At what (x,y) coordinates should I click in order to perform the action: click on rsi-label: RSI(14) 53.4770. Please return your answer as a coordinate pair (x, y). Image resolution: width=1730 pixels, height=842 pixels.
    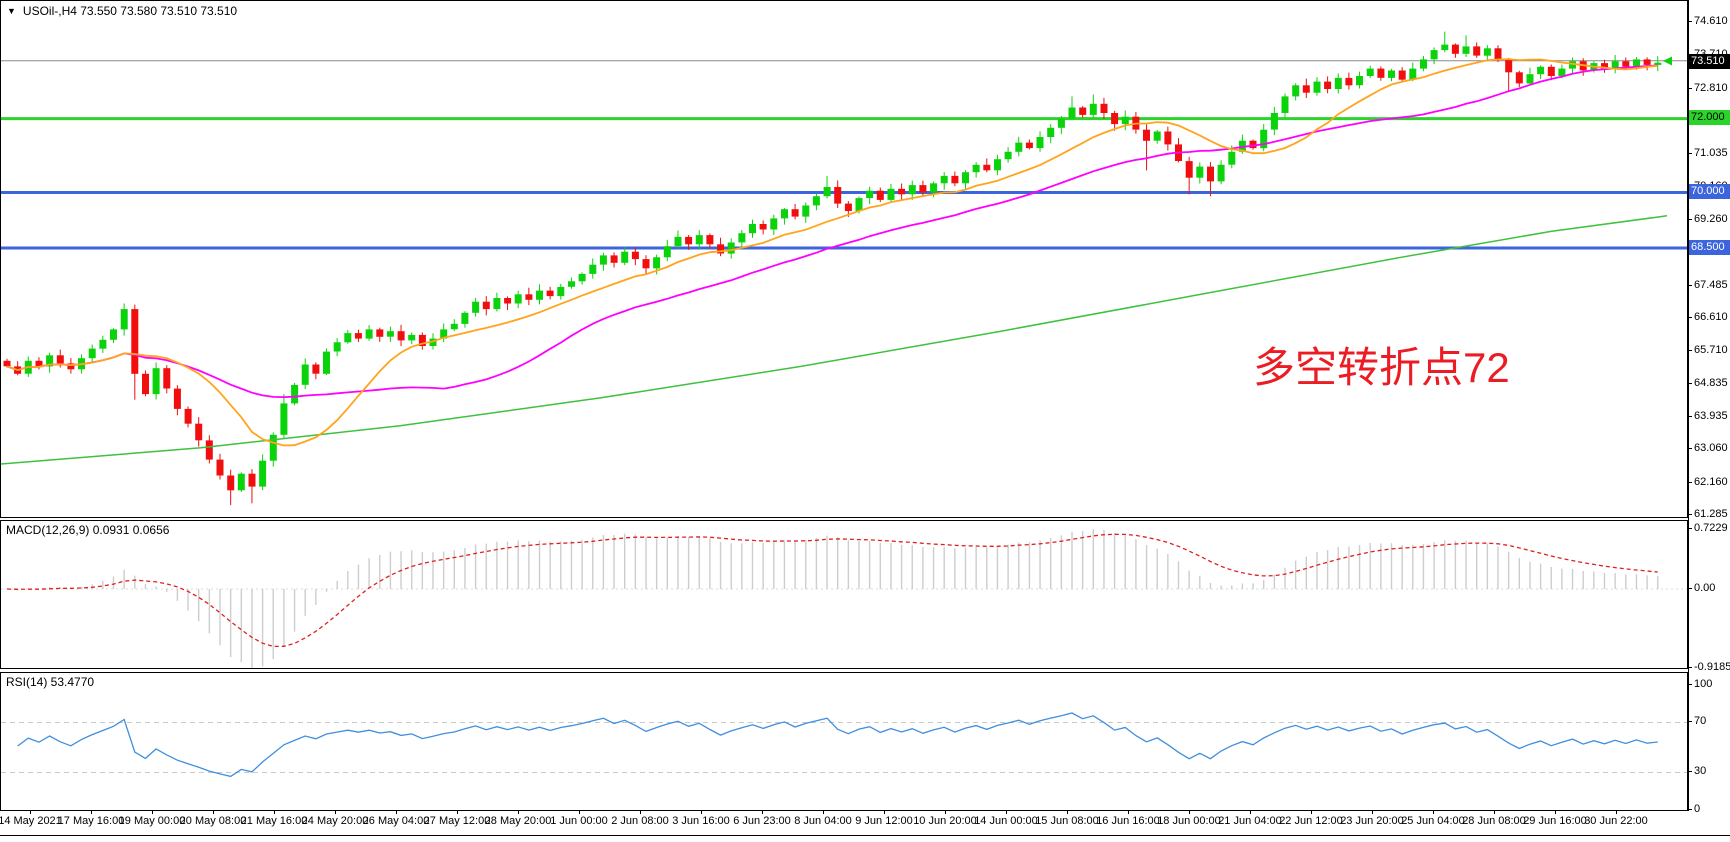
    Looking at the image, I should click on (50, 682).